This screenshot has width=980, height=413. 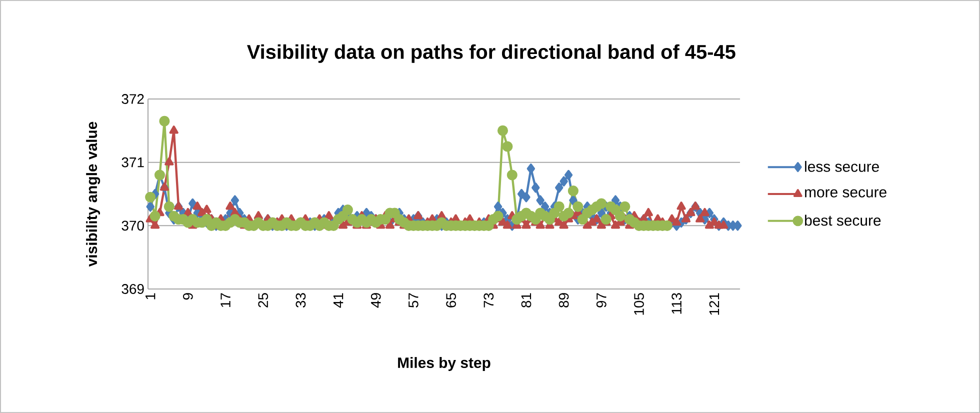 What do you see at coordinates (339, 300) in the screenshot?
I see `x-tick-label: 41` at bounding box center [339, 300].